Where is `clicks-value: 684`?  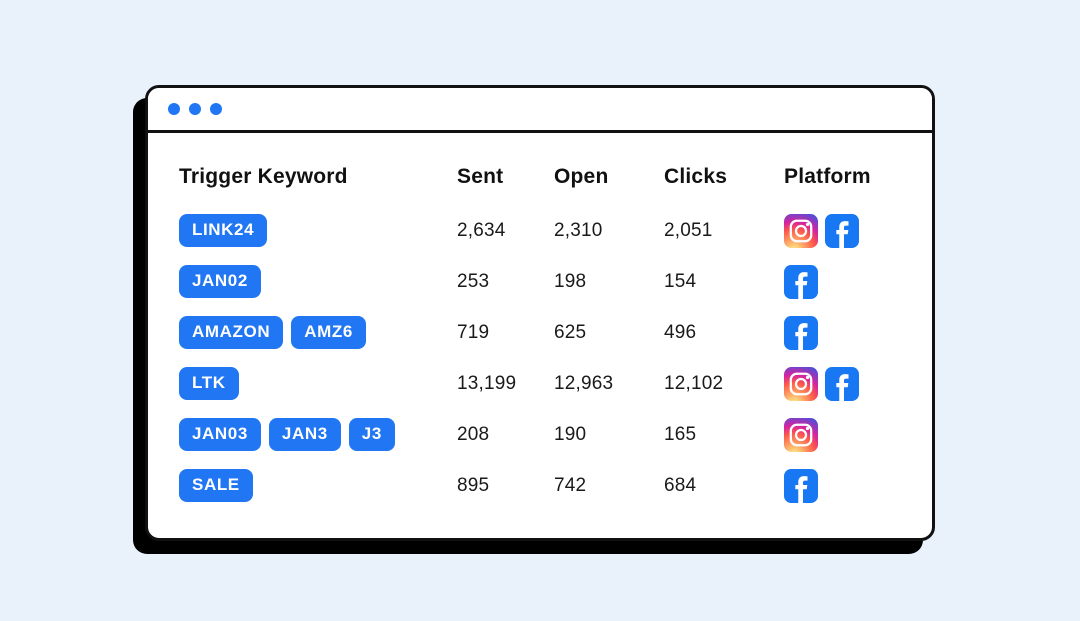
clicks-value: 684 is located at coordinates (680, 485).